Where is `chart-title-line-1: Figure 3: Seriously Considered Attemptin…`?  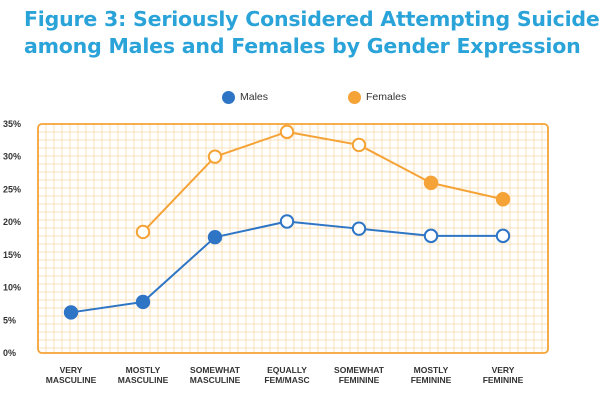
chart-title-line-1: Figure 3: Seriously Considered Attemptin… is located at coordinates (312, 19).